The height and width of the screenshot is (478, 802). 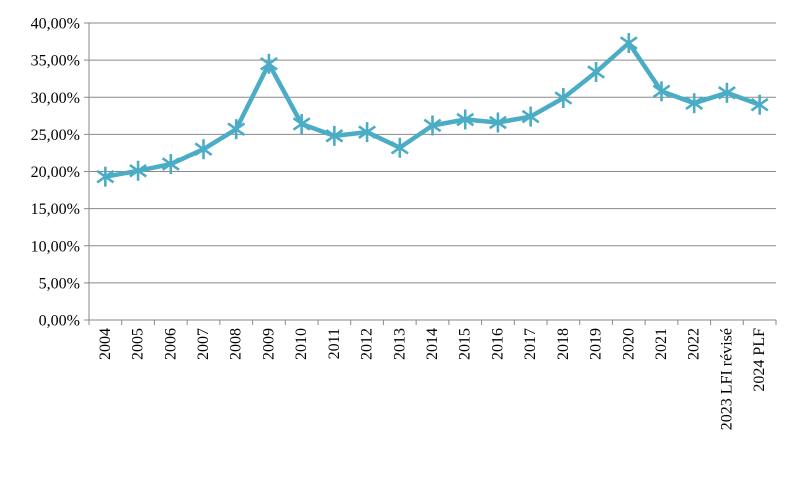 What do you see at coordinates (301, 344) in the screenshot?
I see `x-tick-label: 2010` at bounding box center [301, 344].